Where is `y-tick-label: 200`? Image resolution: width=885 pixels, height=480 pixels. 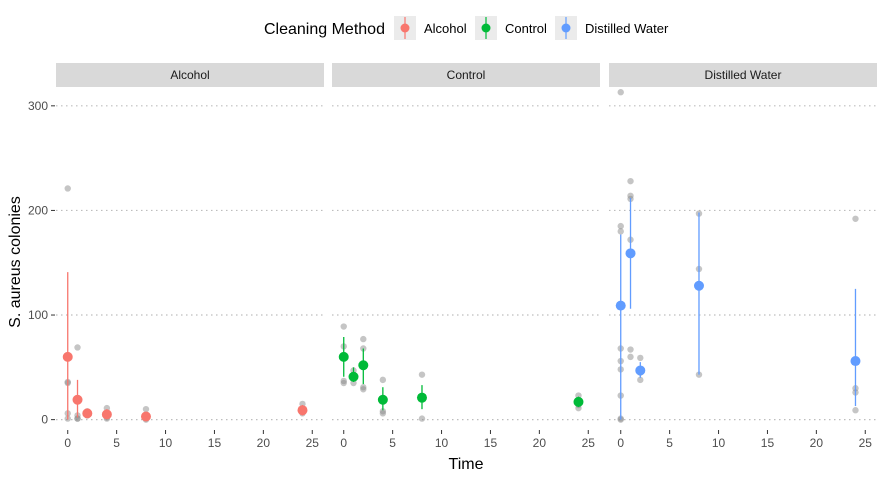 y-tick-label: 200 is located at coordinates (38, 210).